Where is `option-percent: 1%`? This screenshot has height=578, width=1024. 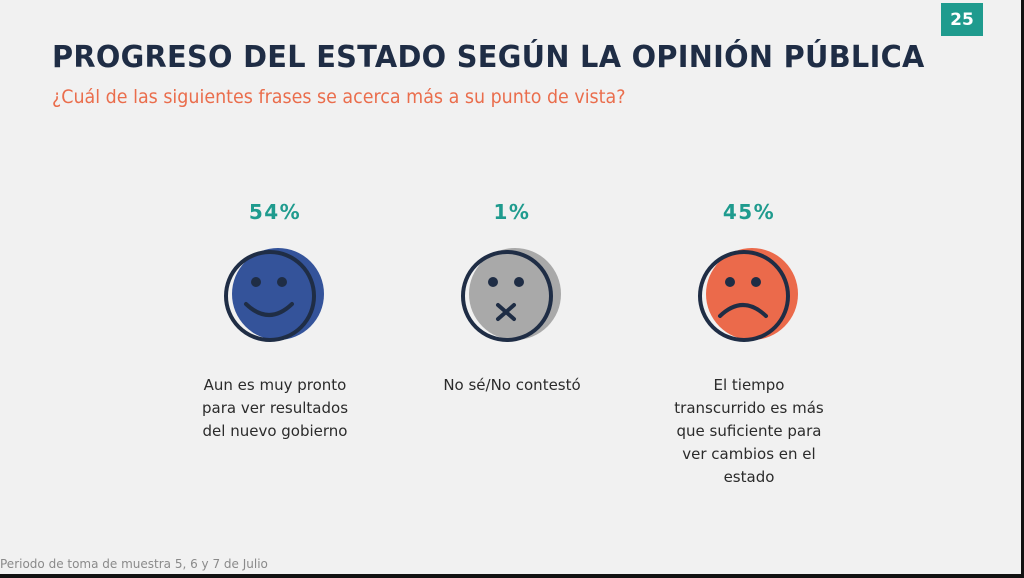 option-percent: 1% is located at coordinates (512, 212).